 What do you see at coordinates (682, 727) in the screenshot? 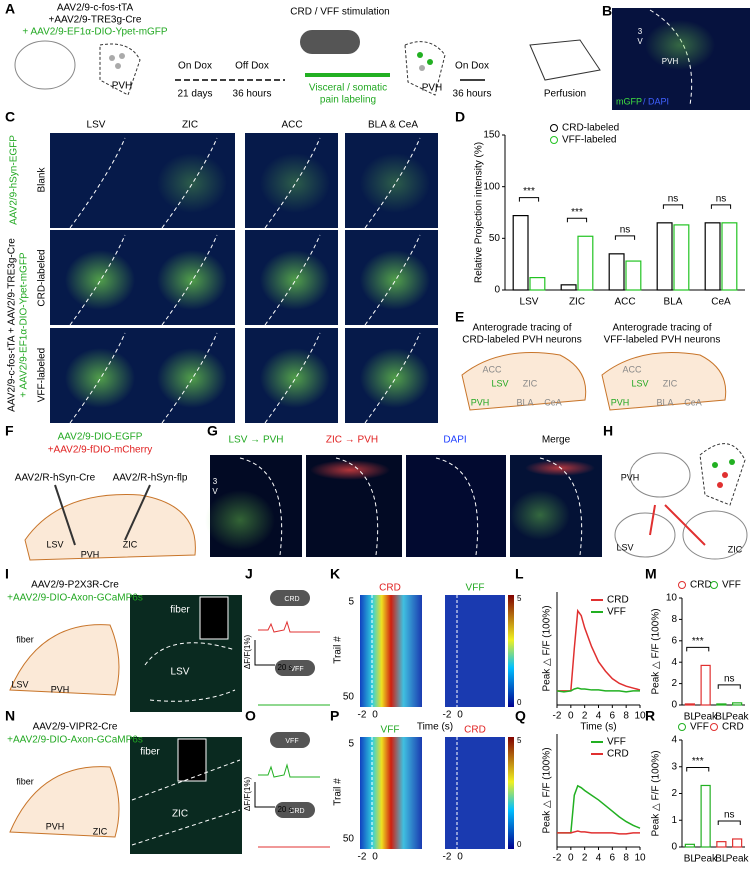
I see `legend-swatch` at bounding box center [682, 727].